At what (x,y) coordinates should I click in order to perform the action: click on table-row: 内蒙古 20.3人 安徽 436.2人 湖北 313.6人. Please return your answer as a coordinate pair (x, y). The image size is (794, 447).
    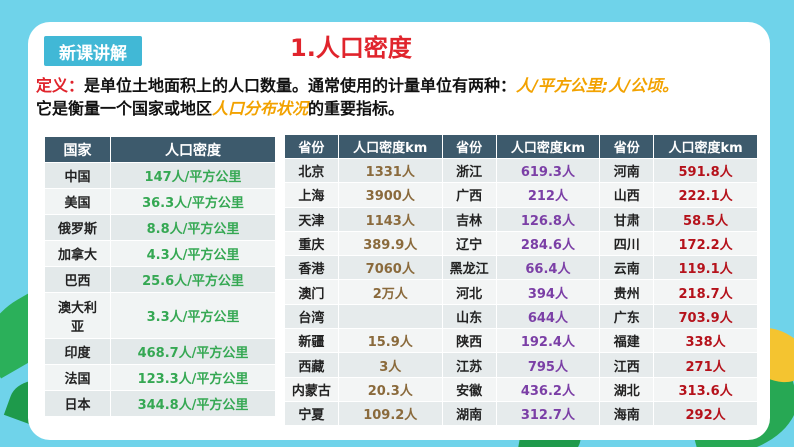
    Looking at the image, I should click on (521, 389).